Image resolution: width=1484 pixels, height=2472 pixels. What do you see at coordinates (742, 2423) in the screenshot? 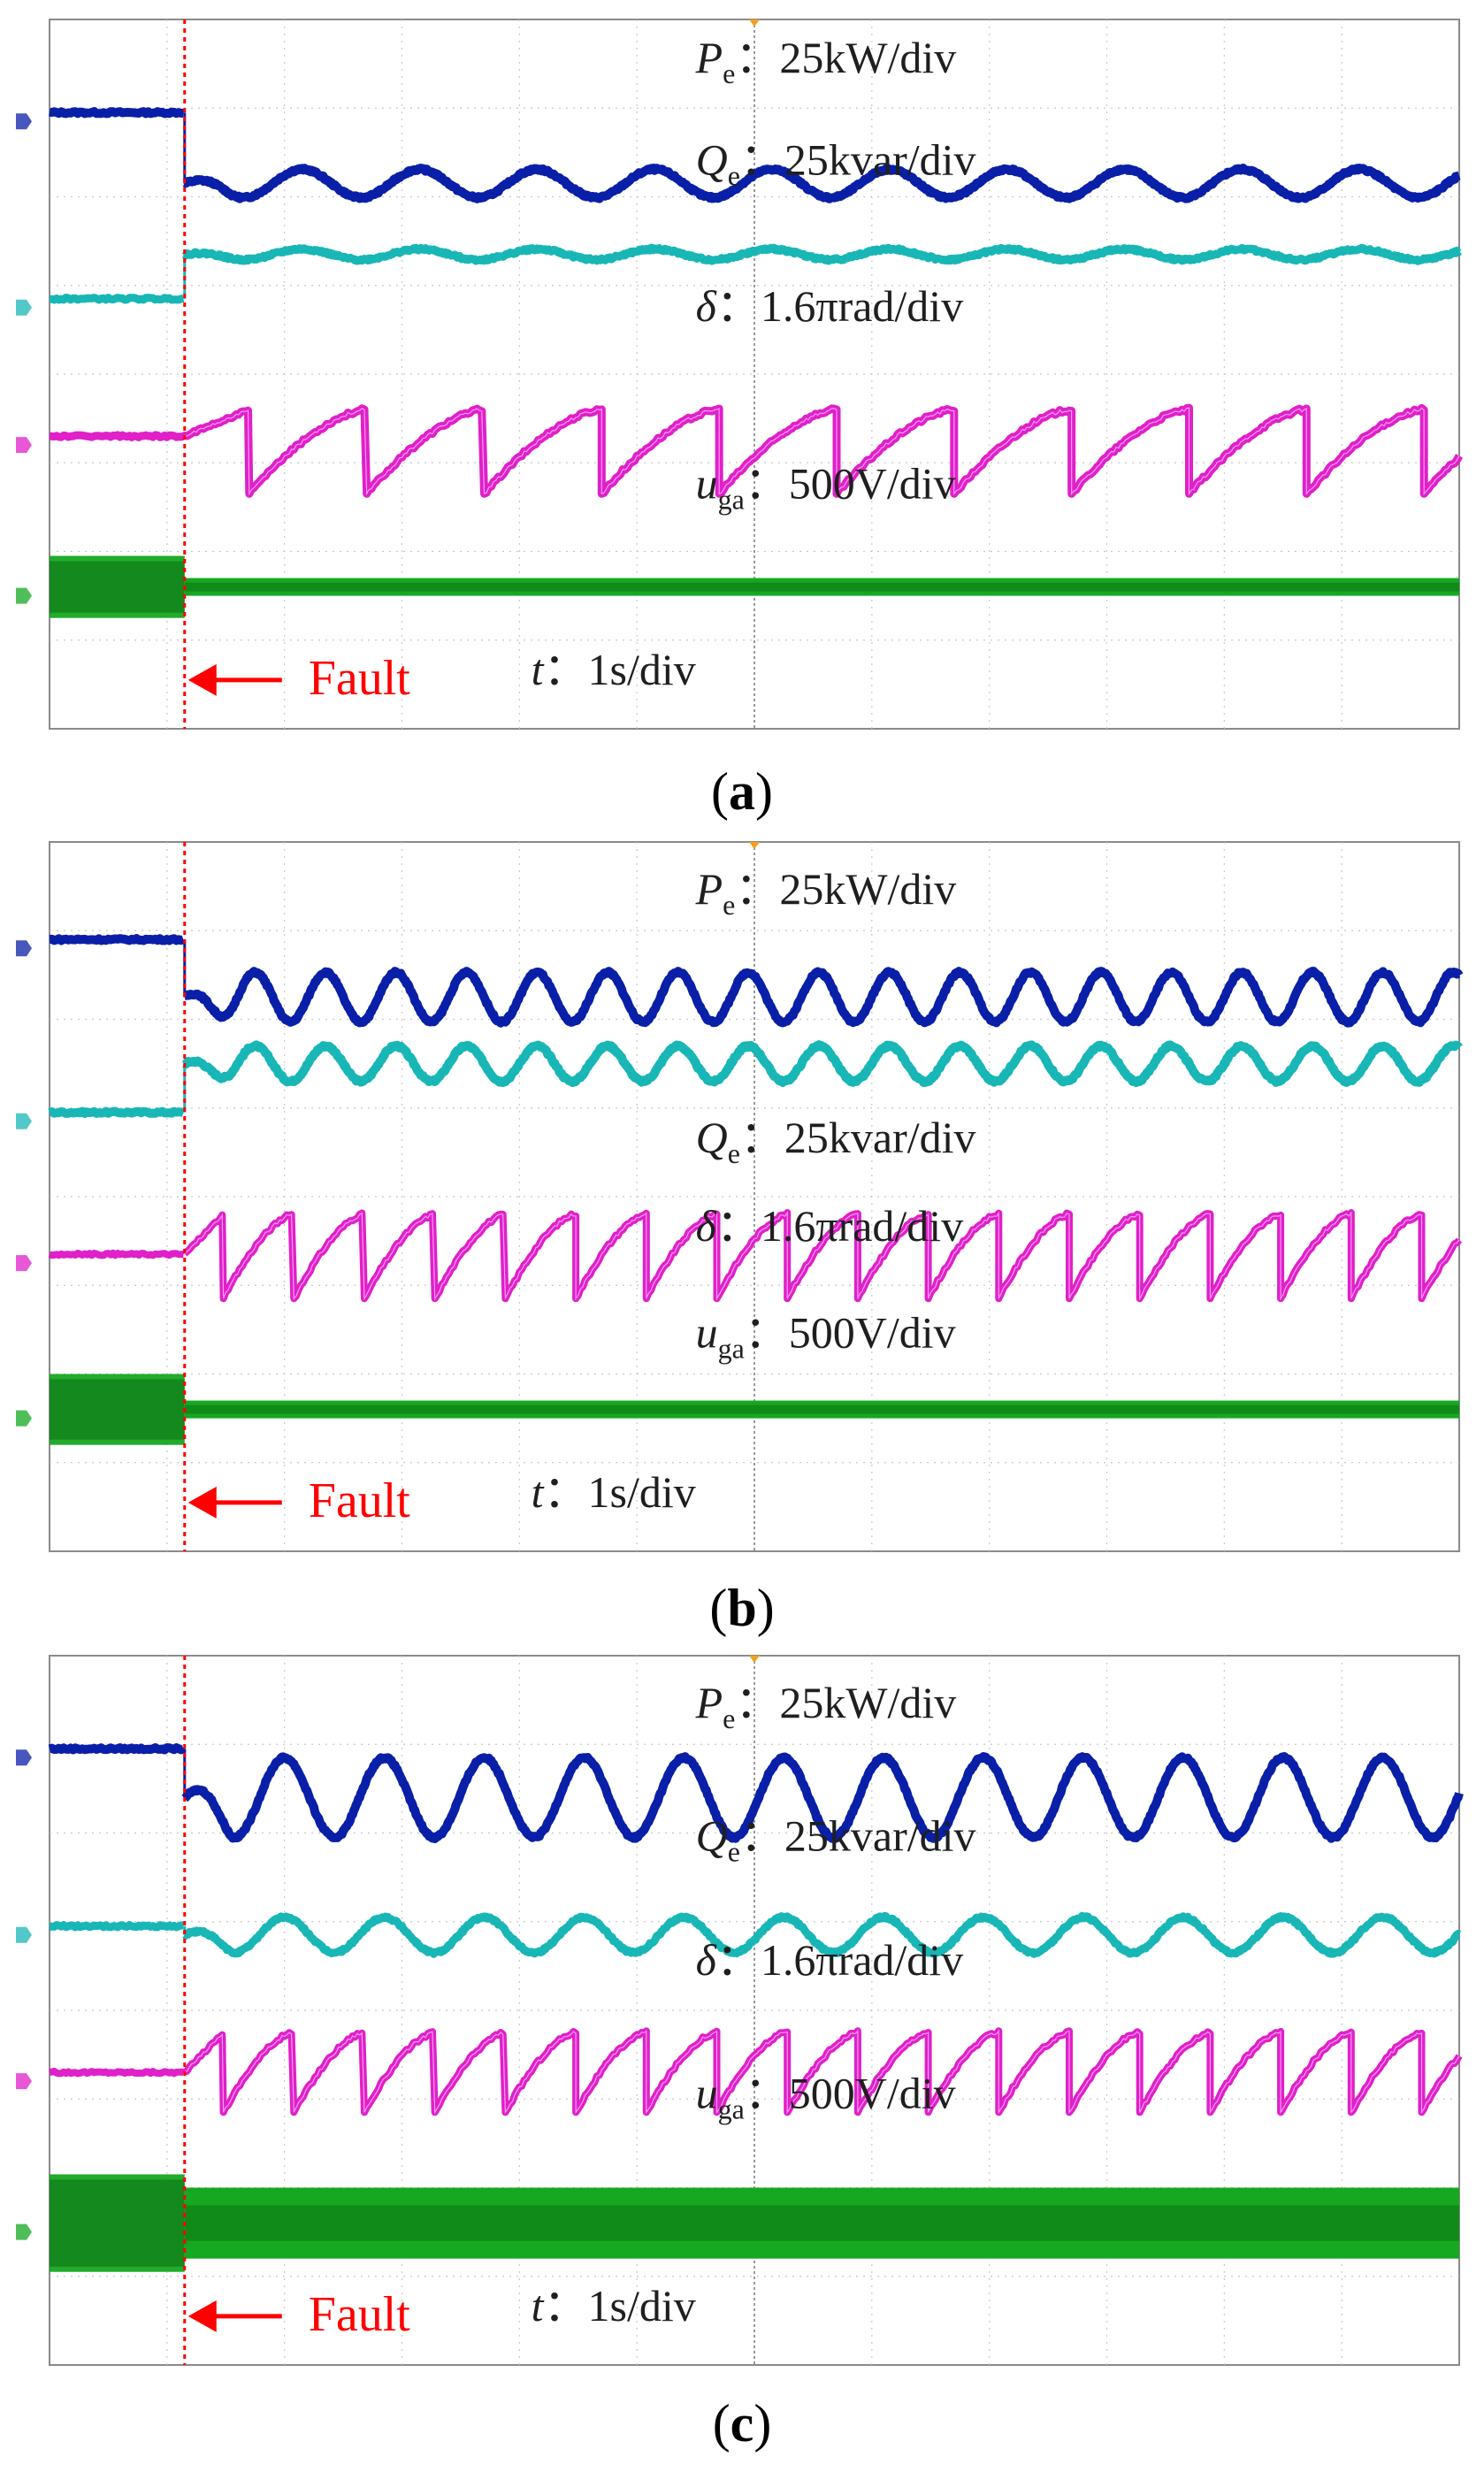
I see `panel-caption: (c)` at bounding box center [742, 2423].